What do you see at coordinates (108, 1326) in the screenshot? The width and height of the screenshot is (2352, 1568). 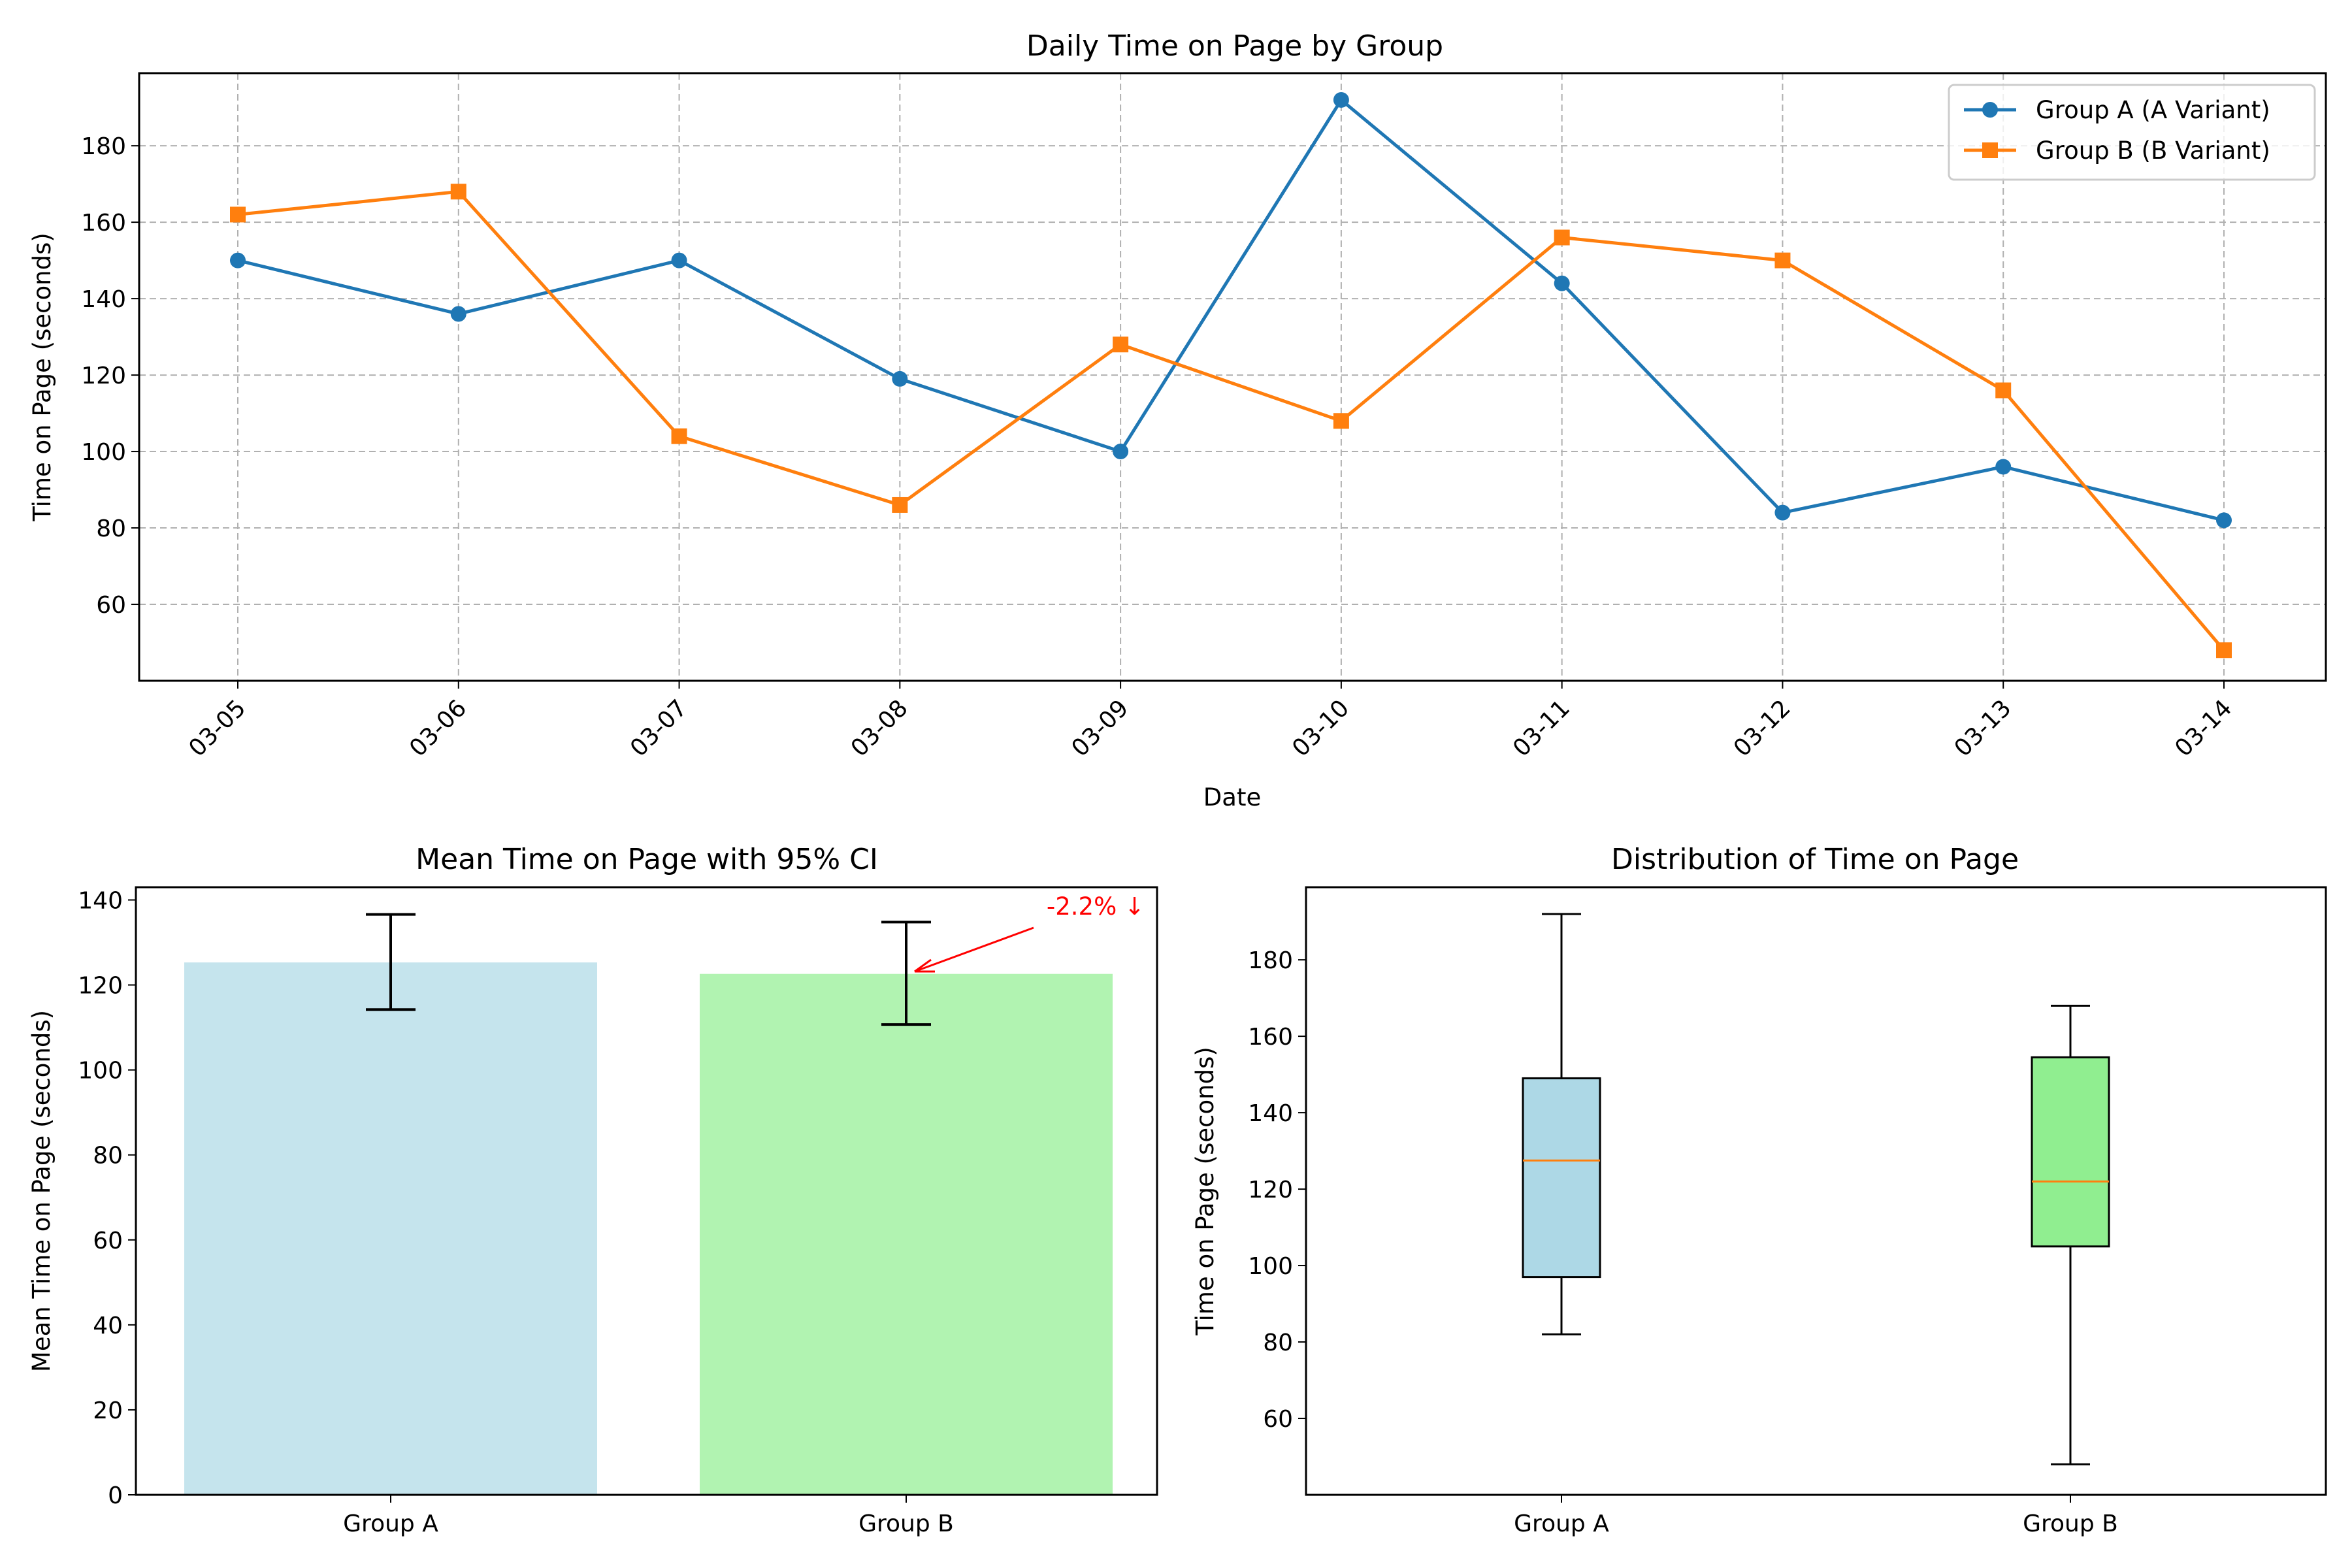 I see `y-tick-label: 40` at bounding box center [108, 1326].